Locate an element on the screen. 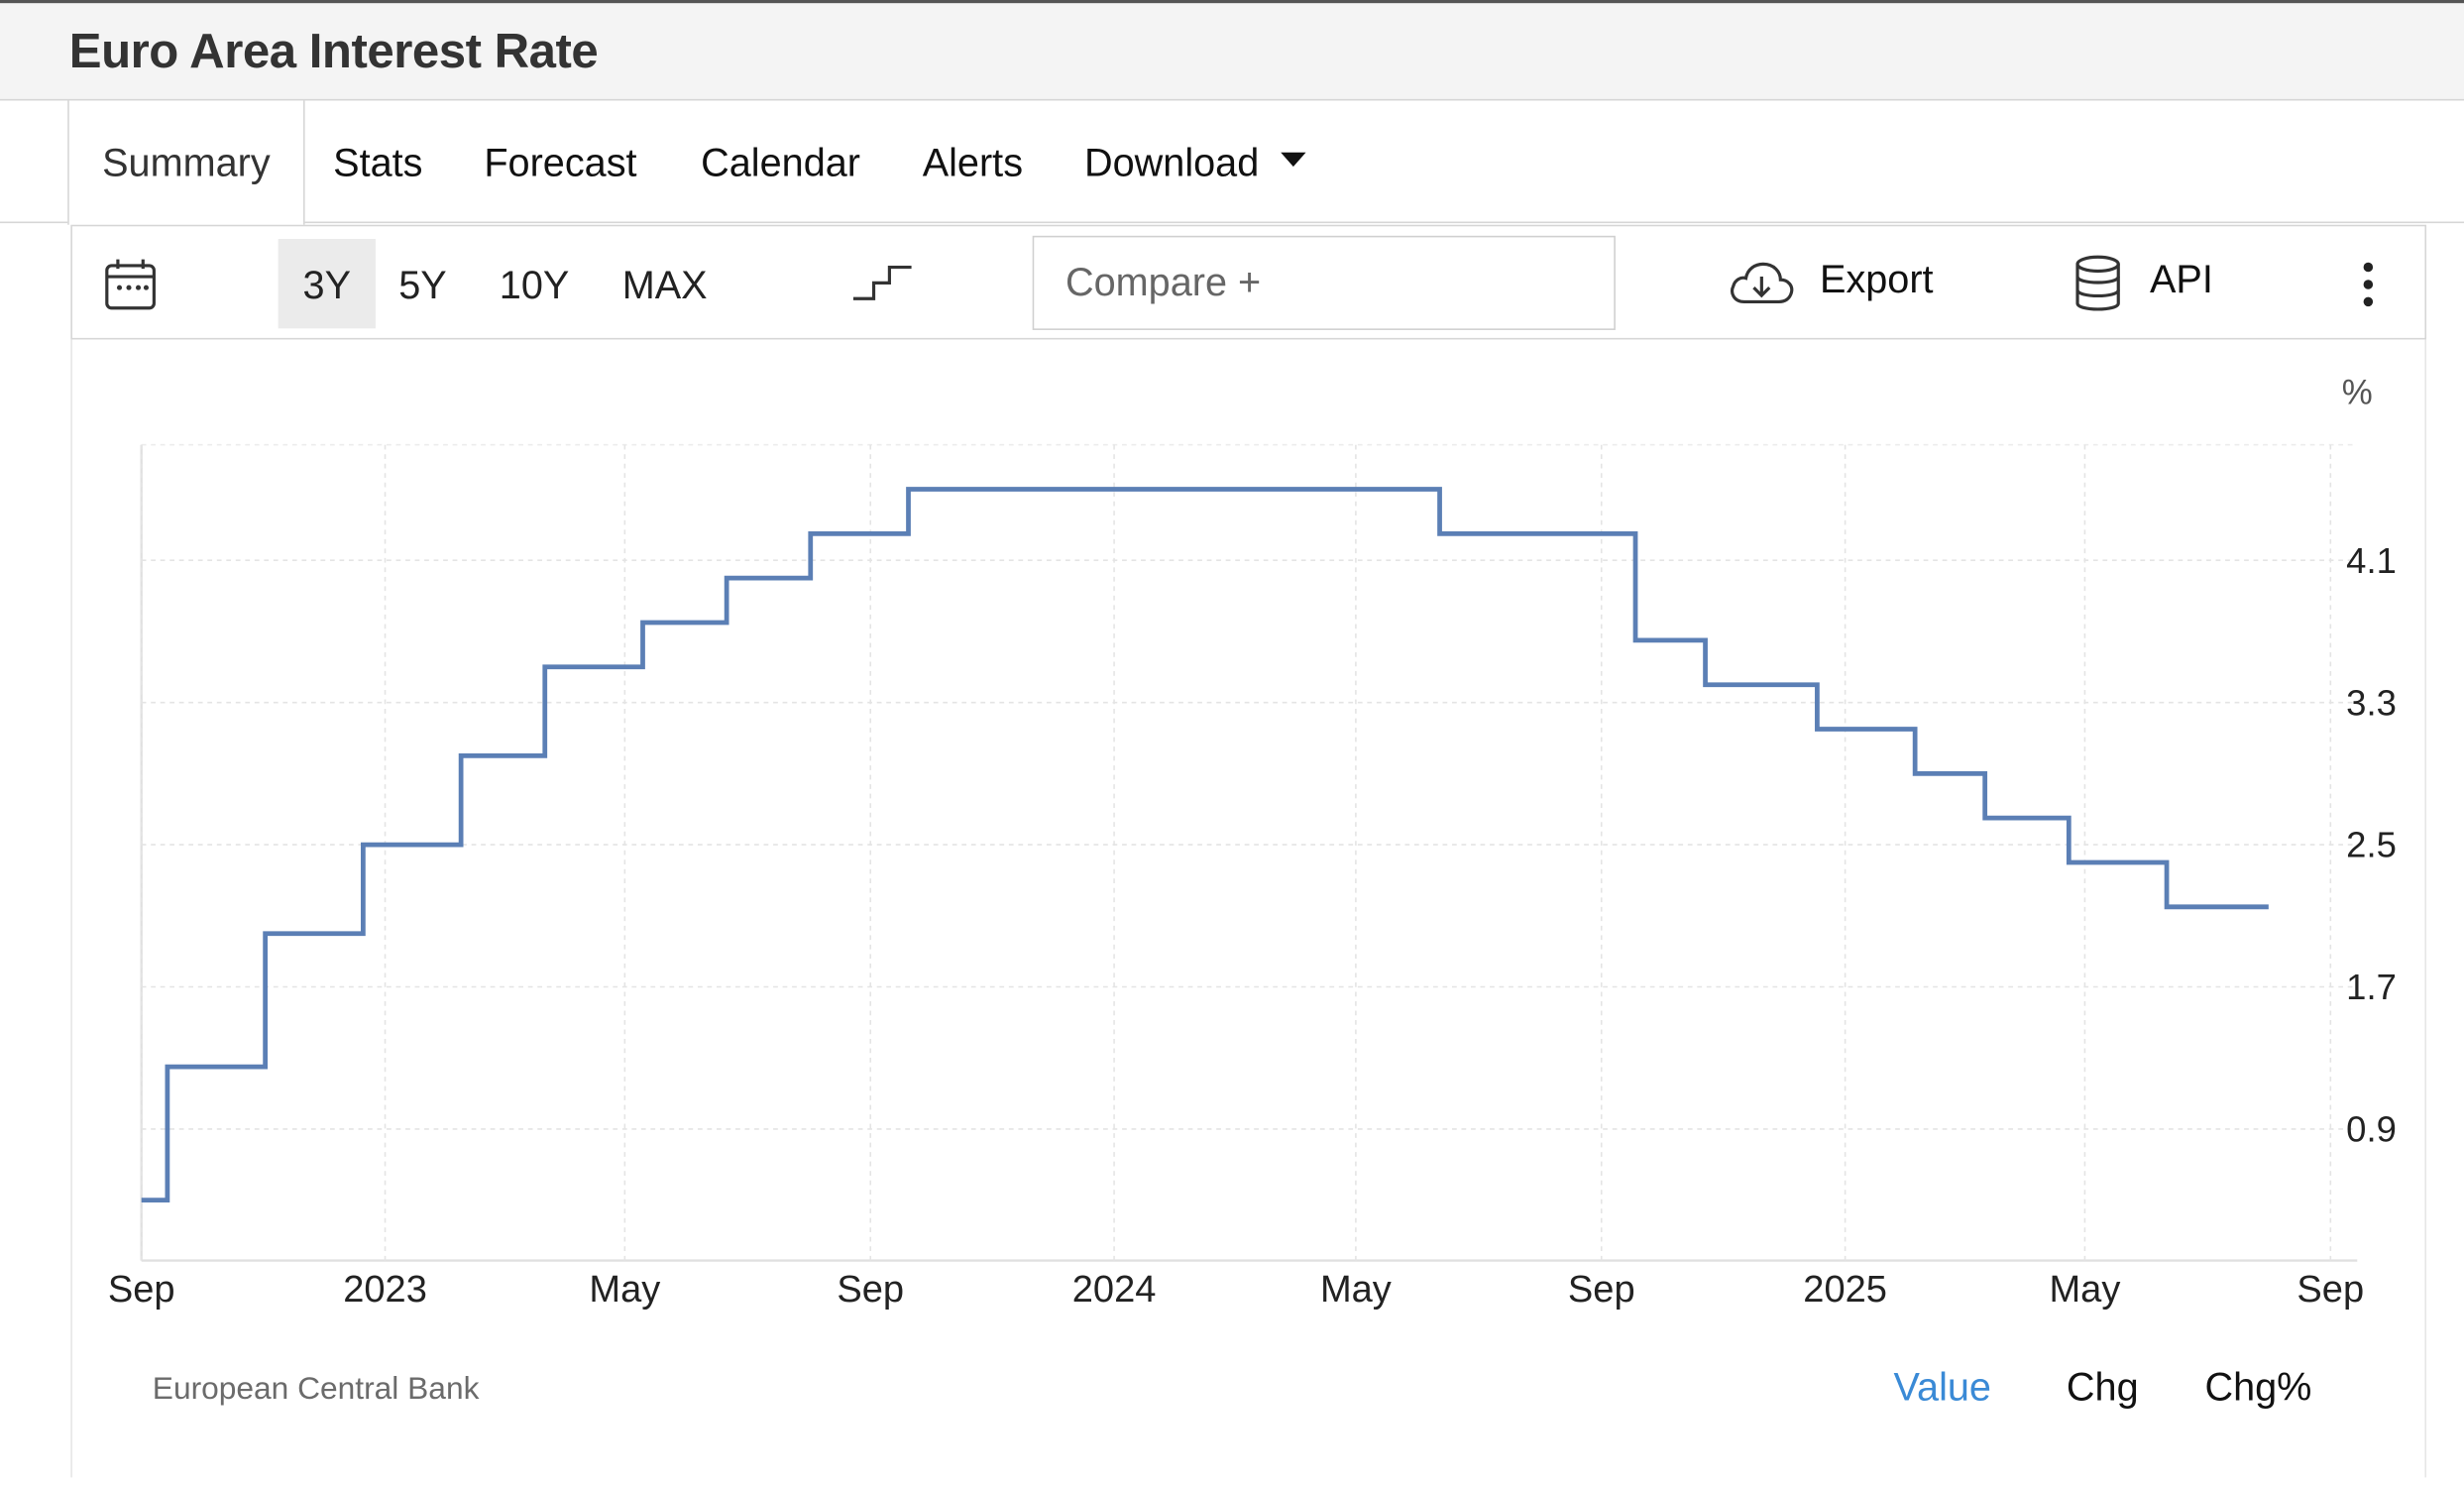 This screenshot has height=1485, width=2464. compare-input is located at coordinates (1325, 283).